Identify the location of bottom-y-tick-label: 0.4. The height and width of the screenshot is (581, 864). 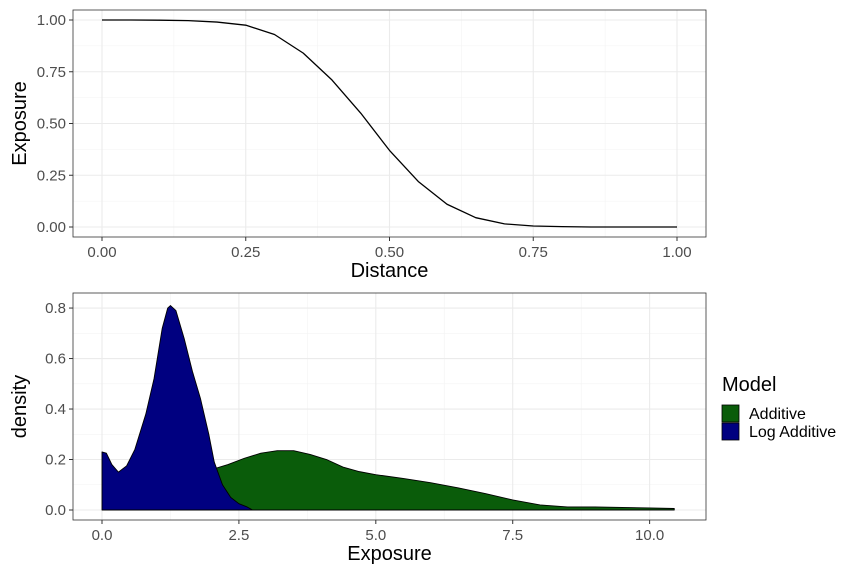
(55, 409).